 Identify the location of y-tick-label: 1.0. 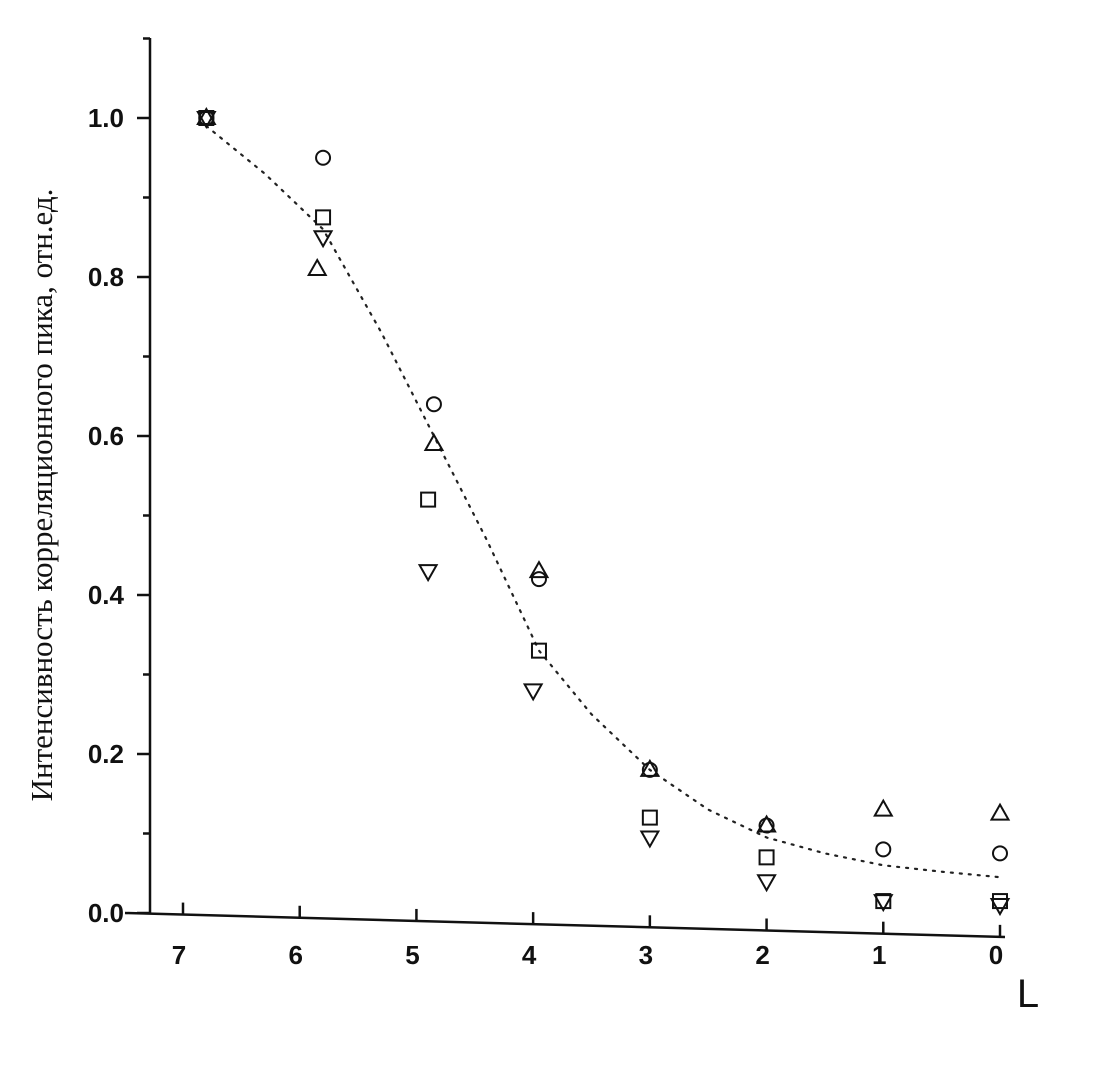
(106, 118).